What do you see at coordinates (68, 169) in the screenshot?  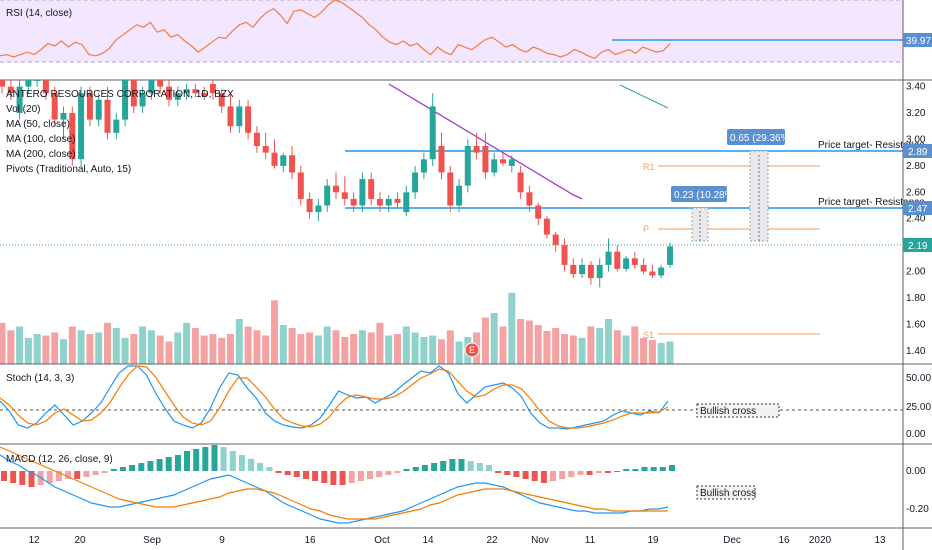 I see `indicator-pivots: Pivots (Traditional, Auto, 15)` at bounding box center [68, 169].